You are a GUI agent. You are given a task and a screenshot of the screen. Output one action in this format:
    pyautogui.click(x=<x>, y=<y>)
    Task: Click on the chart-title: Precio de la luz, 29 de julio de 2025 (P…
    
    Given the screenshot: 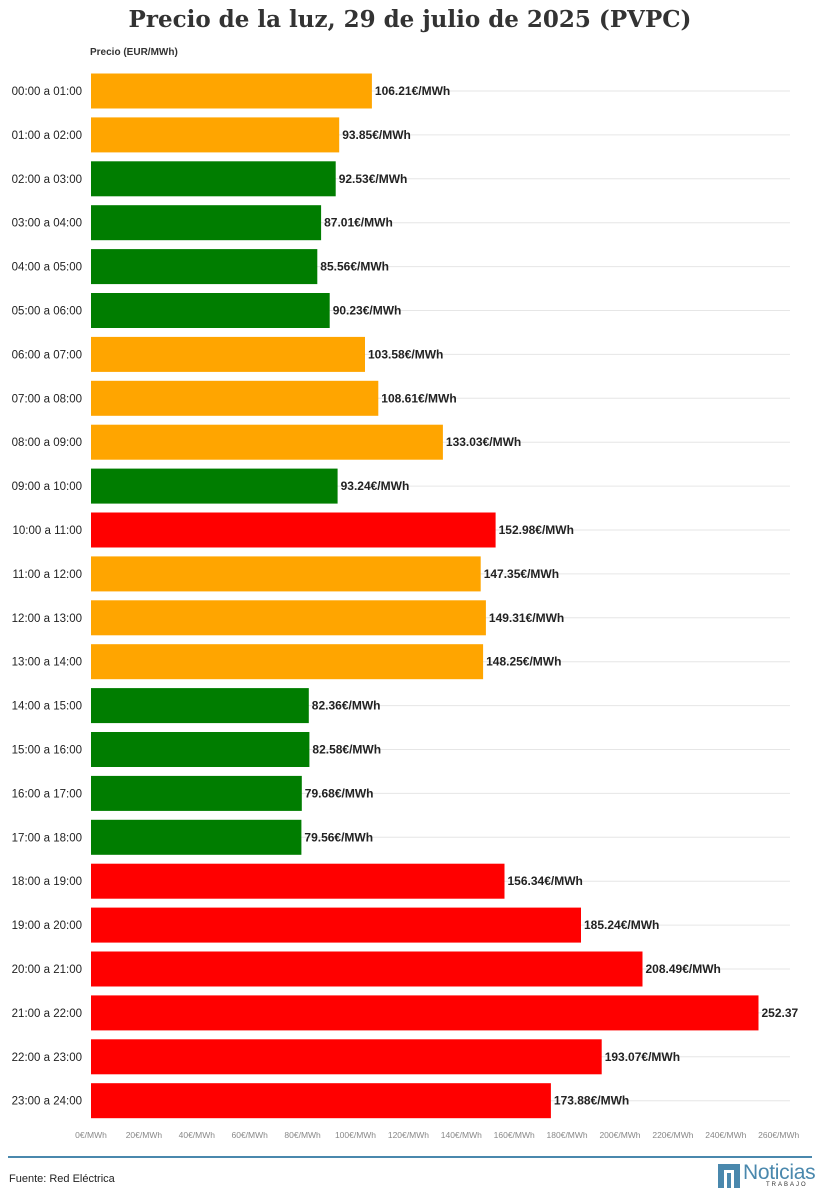 What is the action you would take?
    pyautogui.click(x=410, y=19)
    